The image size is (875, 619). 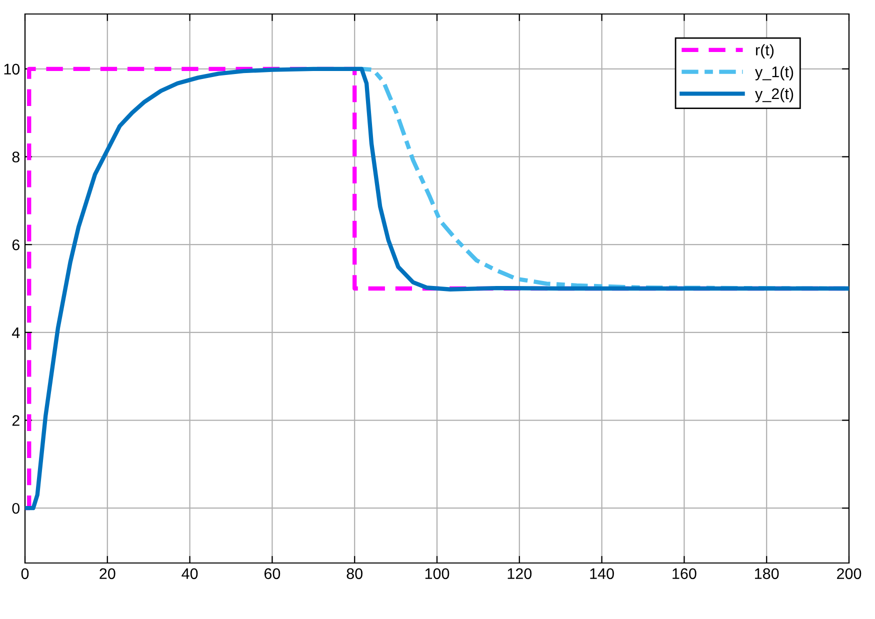 I want to click on y-tick-label: 4, so click(x=16, y=332).